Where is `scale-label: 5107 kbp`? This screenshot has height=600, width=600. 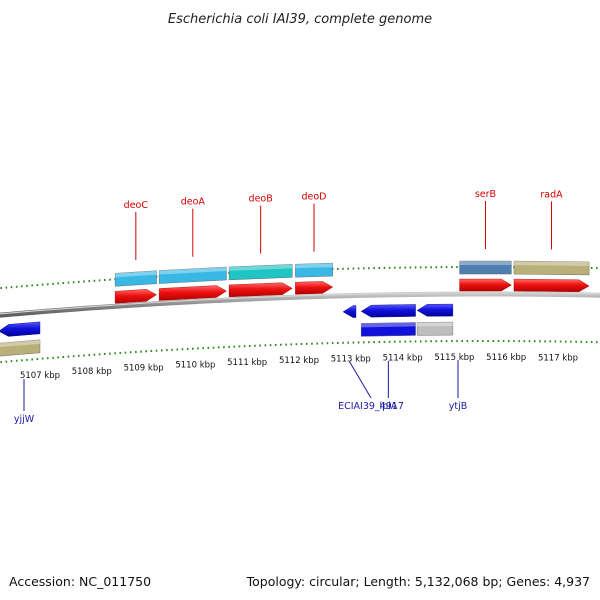
scale-label: 5107 kbp is located at coordinates (40, 376).